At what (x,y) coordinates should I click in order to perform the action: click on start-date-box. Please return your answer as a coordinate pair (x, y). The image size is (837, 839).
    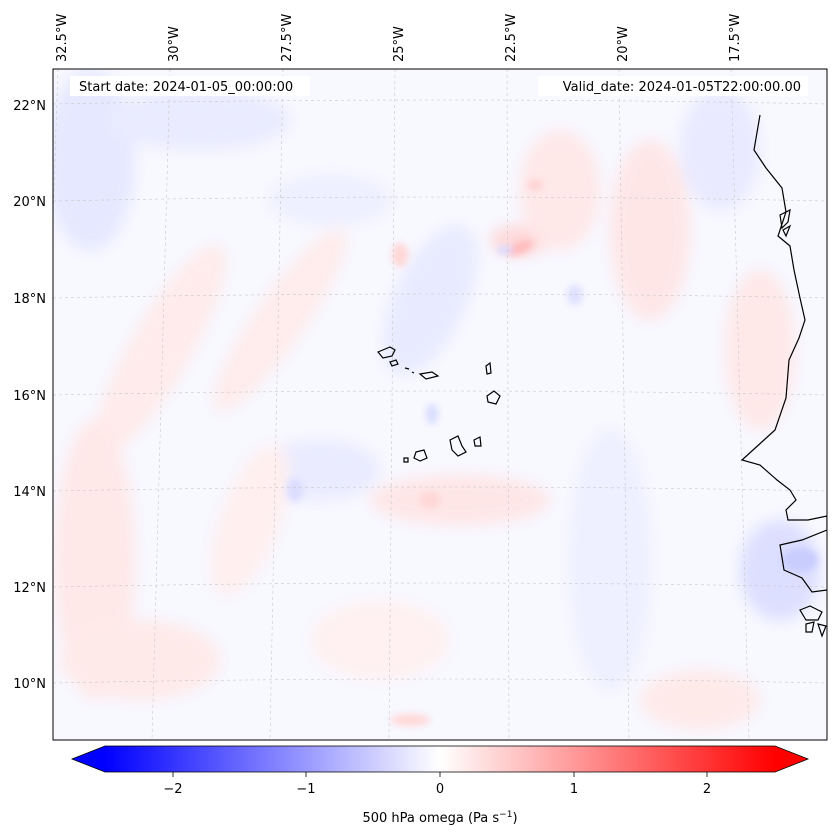
    Looking at the image, I should click on (190, 86).